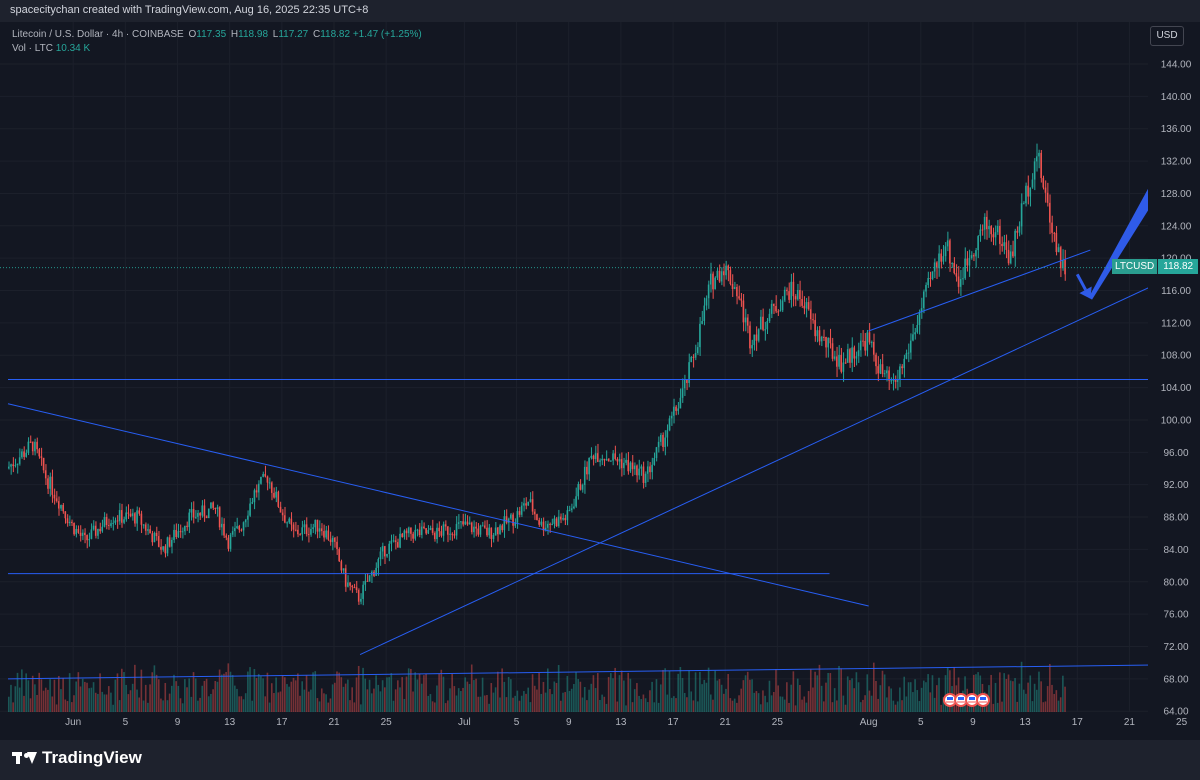 The width and height of the screenshot is (1200, 780). What do you see at coordinates (1167, 36) in the screenshot?
I see `currency-button: USD` at bounding box center [1167, 36].